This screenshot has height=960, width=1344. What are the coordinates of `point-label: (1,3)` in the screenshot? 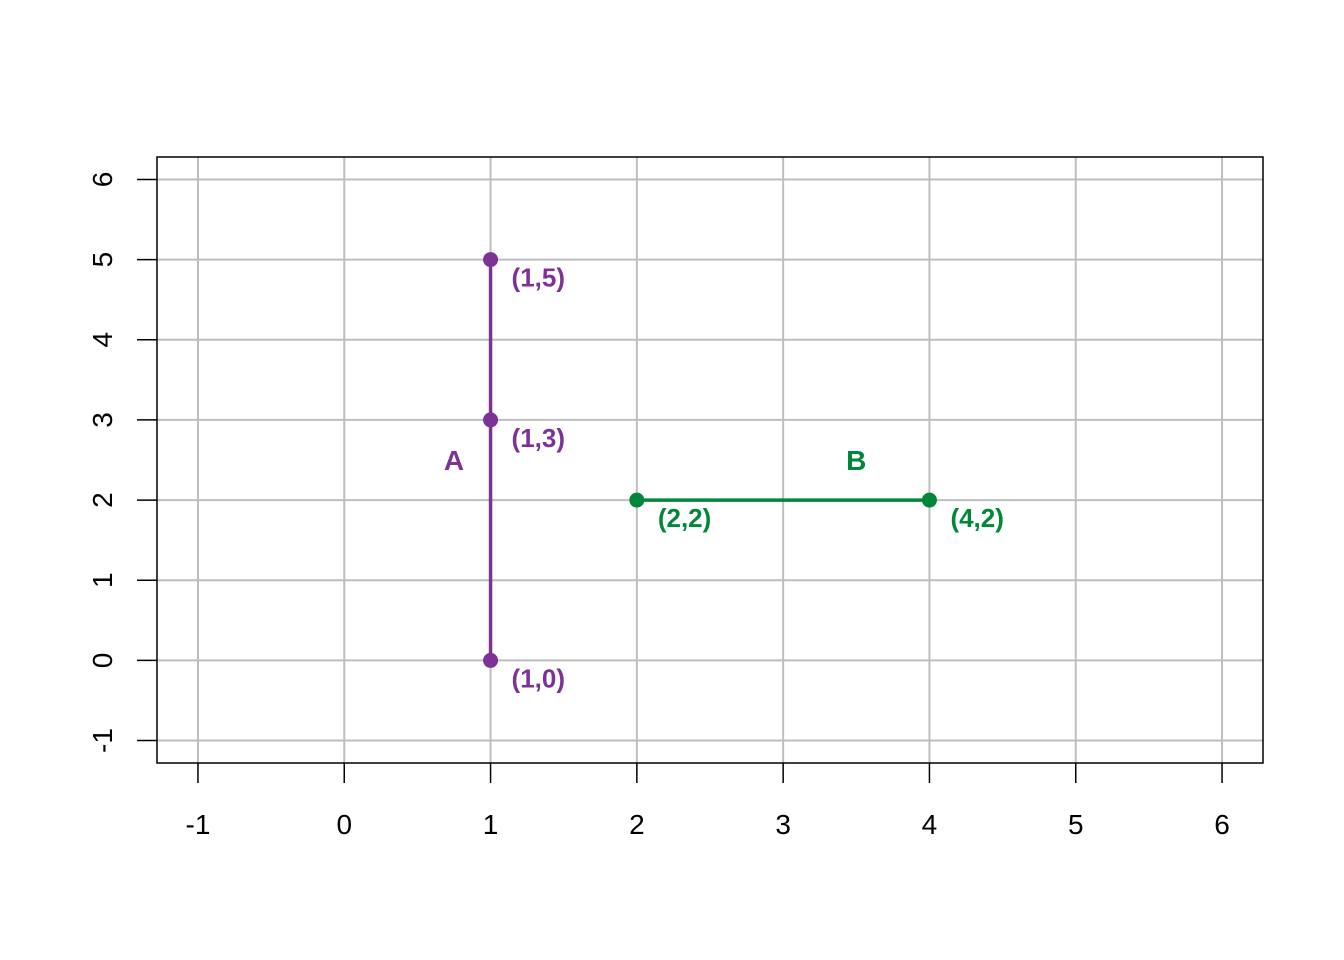 It's located at (538, 438).